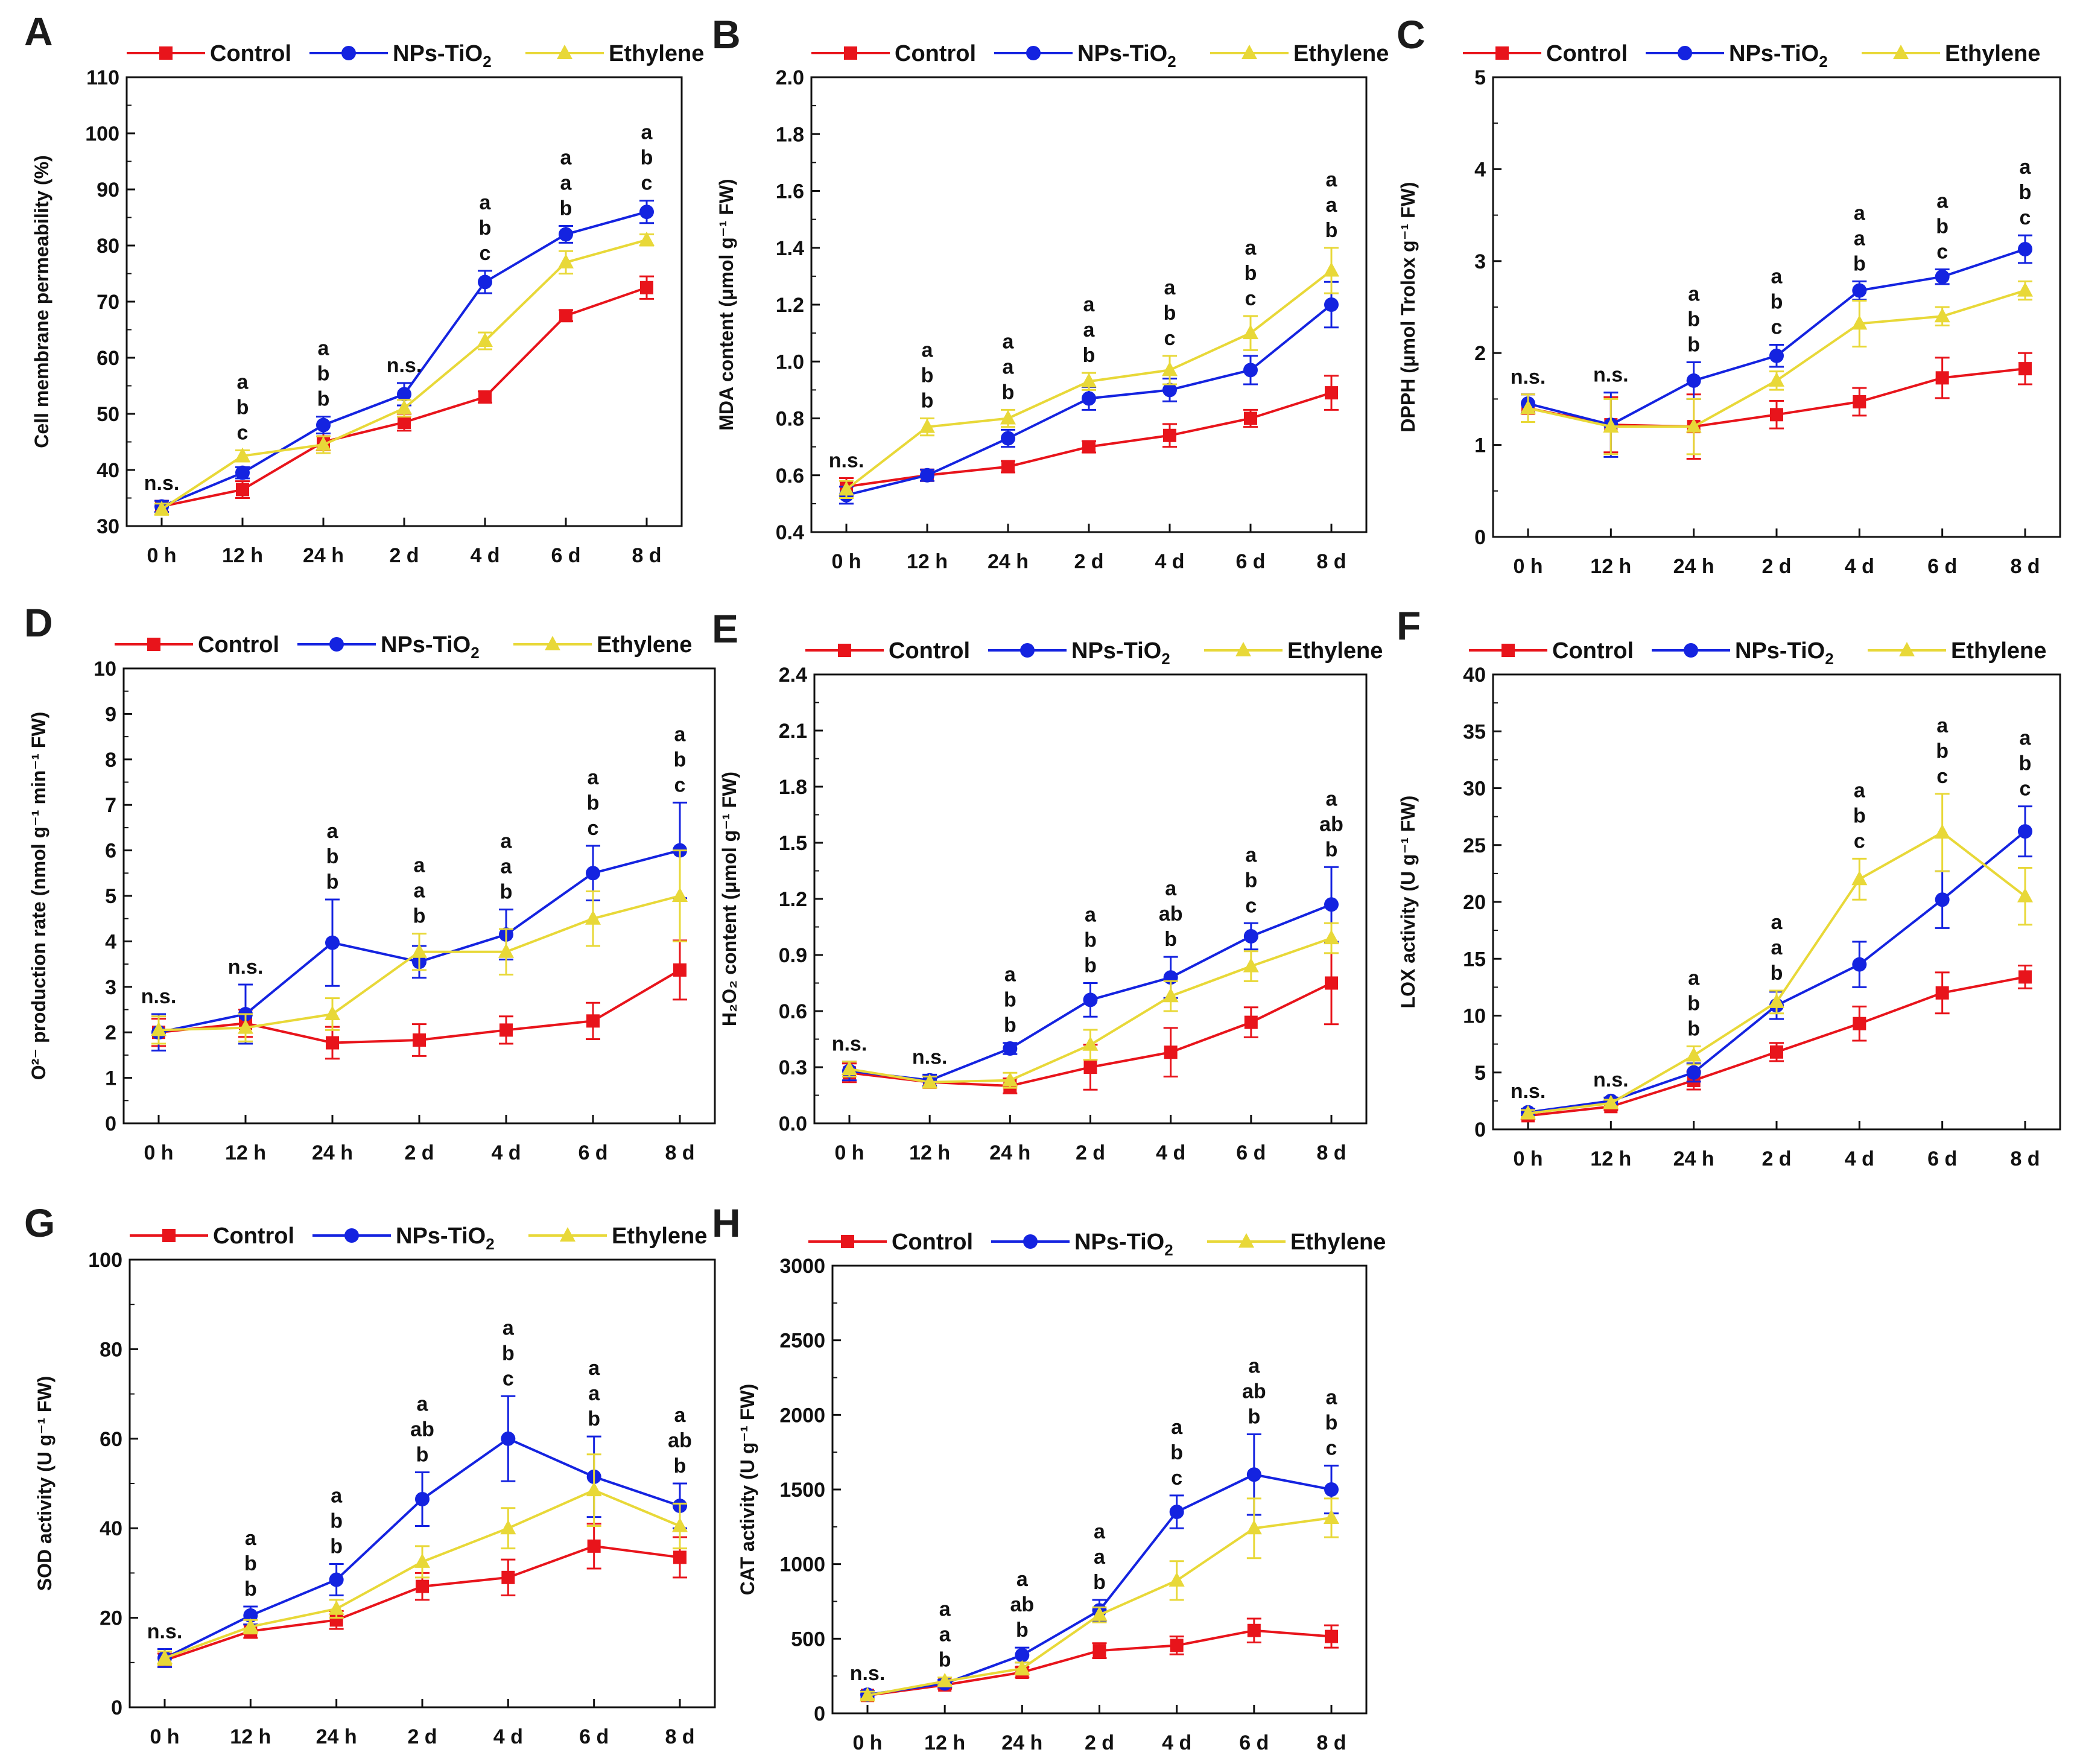 The width and height of the screenshot is (2077, 1764). I want to click on y-tick-label: 1.5, so click(793, 843).